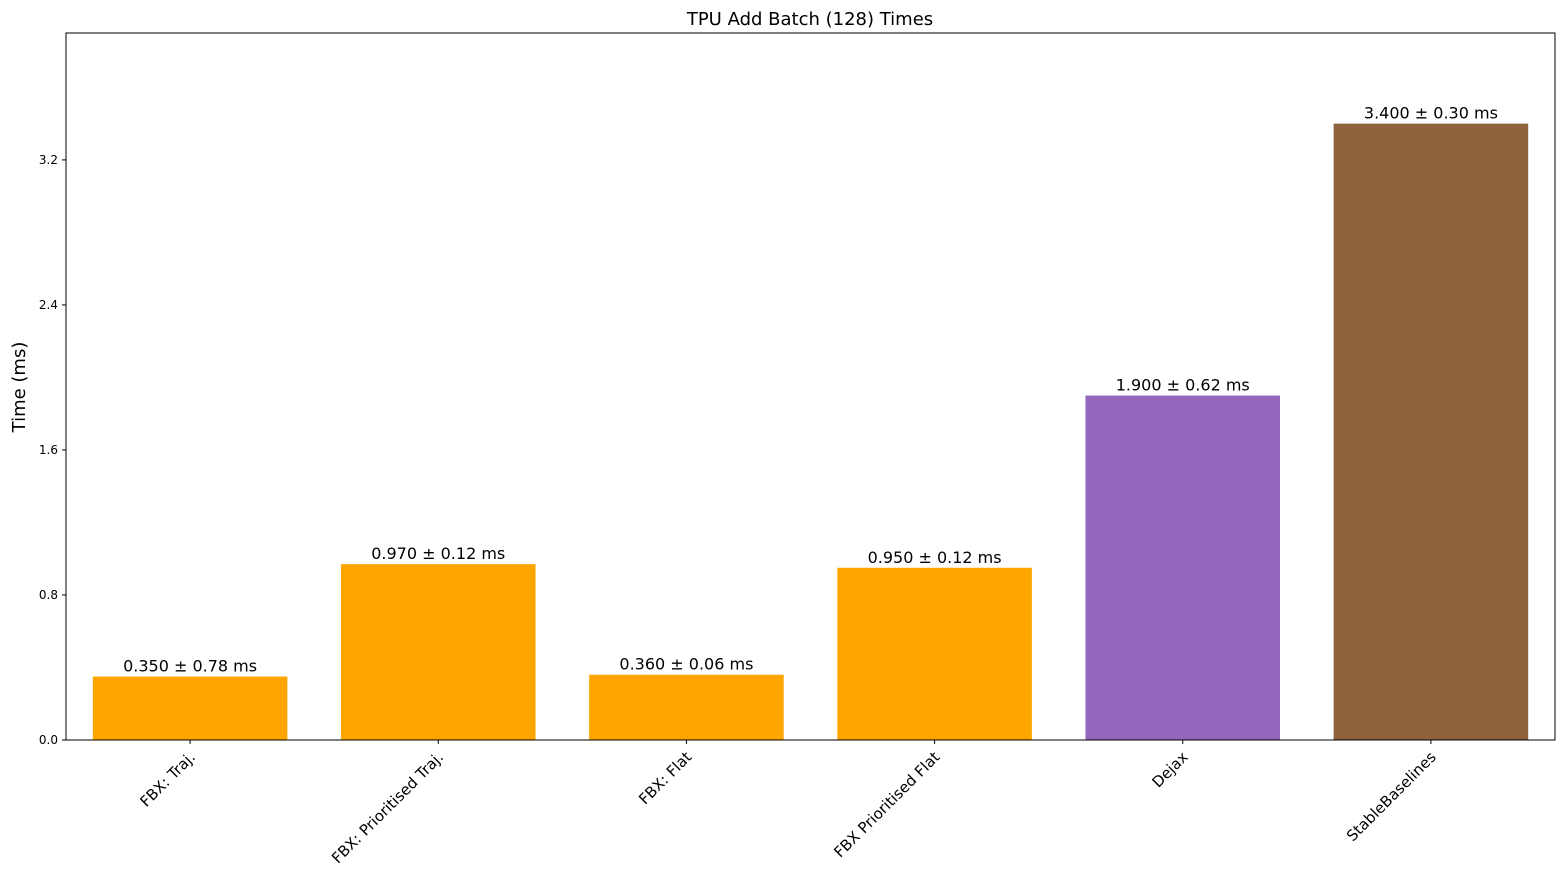 The image size is (1564, 890). I want to click on data-label: 0.350 ± 0.78 ms, so click(190, 666).